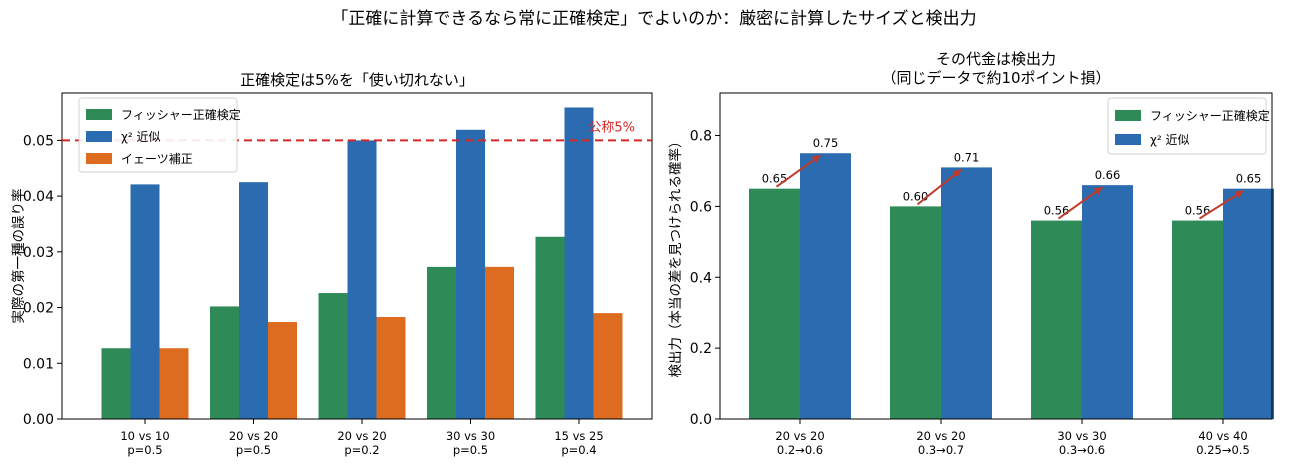  What do you see at coordinates (653, 19) in the screenshot?
I see `figure-suptitle: 「正確に計算できるなら常に正確検定」でよいのか：厳密に計算したサイズと検出力` at bounding box center [653, 19].